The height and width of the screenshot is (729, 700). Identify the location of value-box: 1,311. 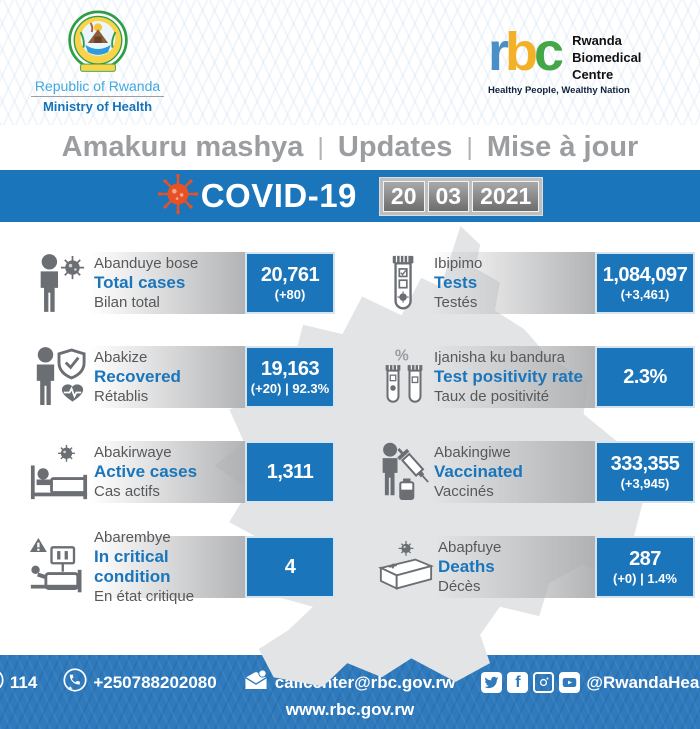
(290, 472).